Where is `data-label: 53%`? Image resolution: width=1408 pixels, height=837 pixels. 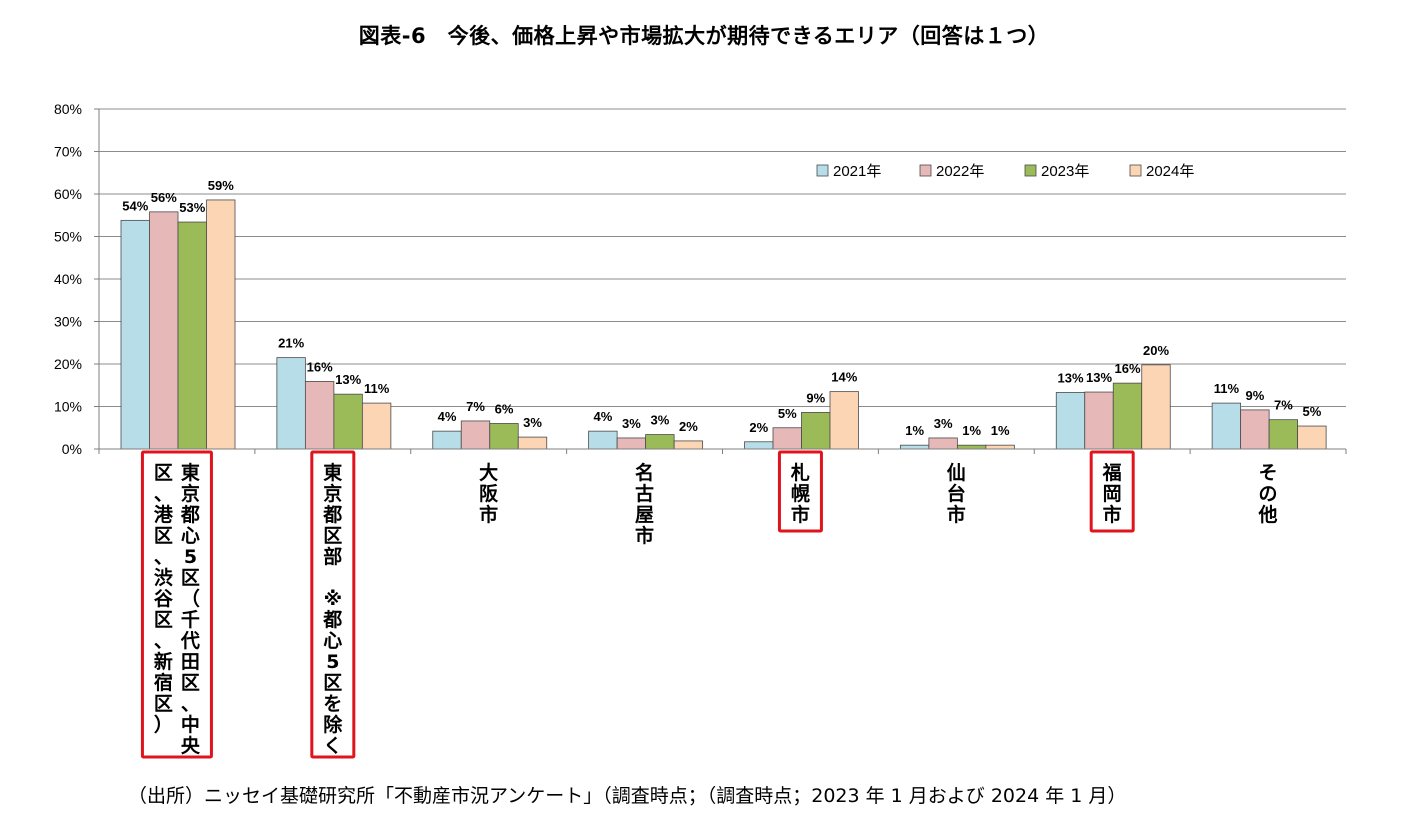
data-label: 53% is located at coordinates (192, 207).